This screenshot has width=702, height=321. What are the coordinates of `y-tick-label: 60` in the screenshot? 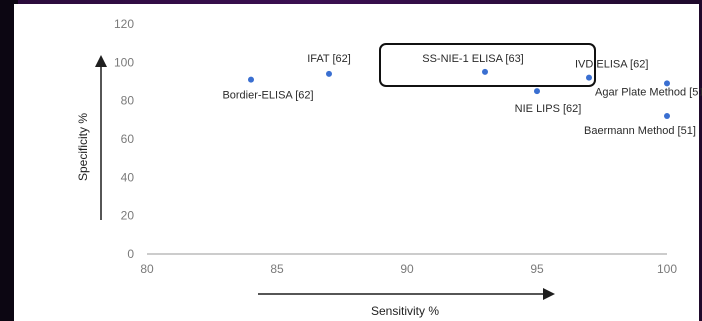 It's located at (128, 139).